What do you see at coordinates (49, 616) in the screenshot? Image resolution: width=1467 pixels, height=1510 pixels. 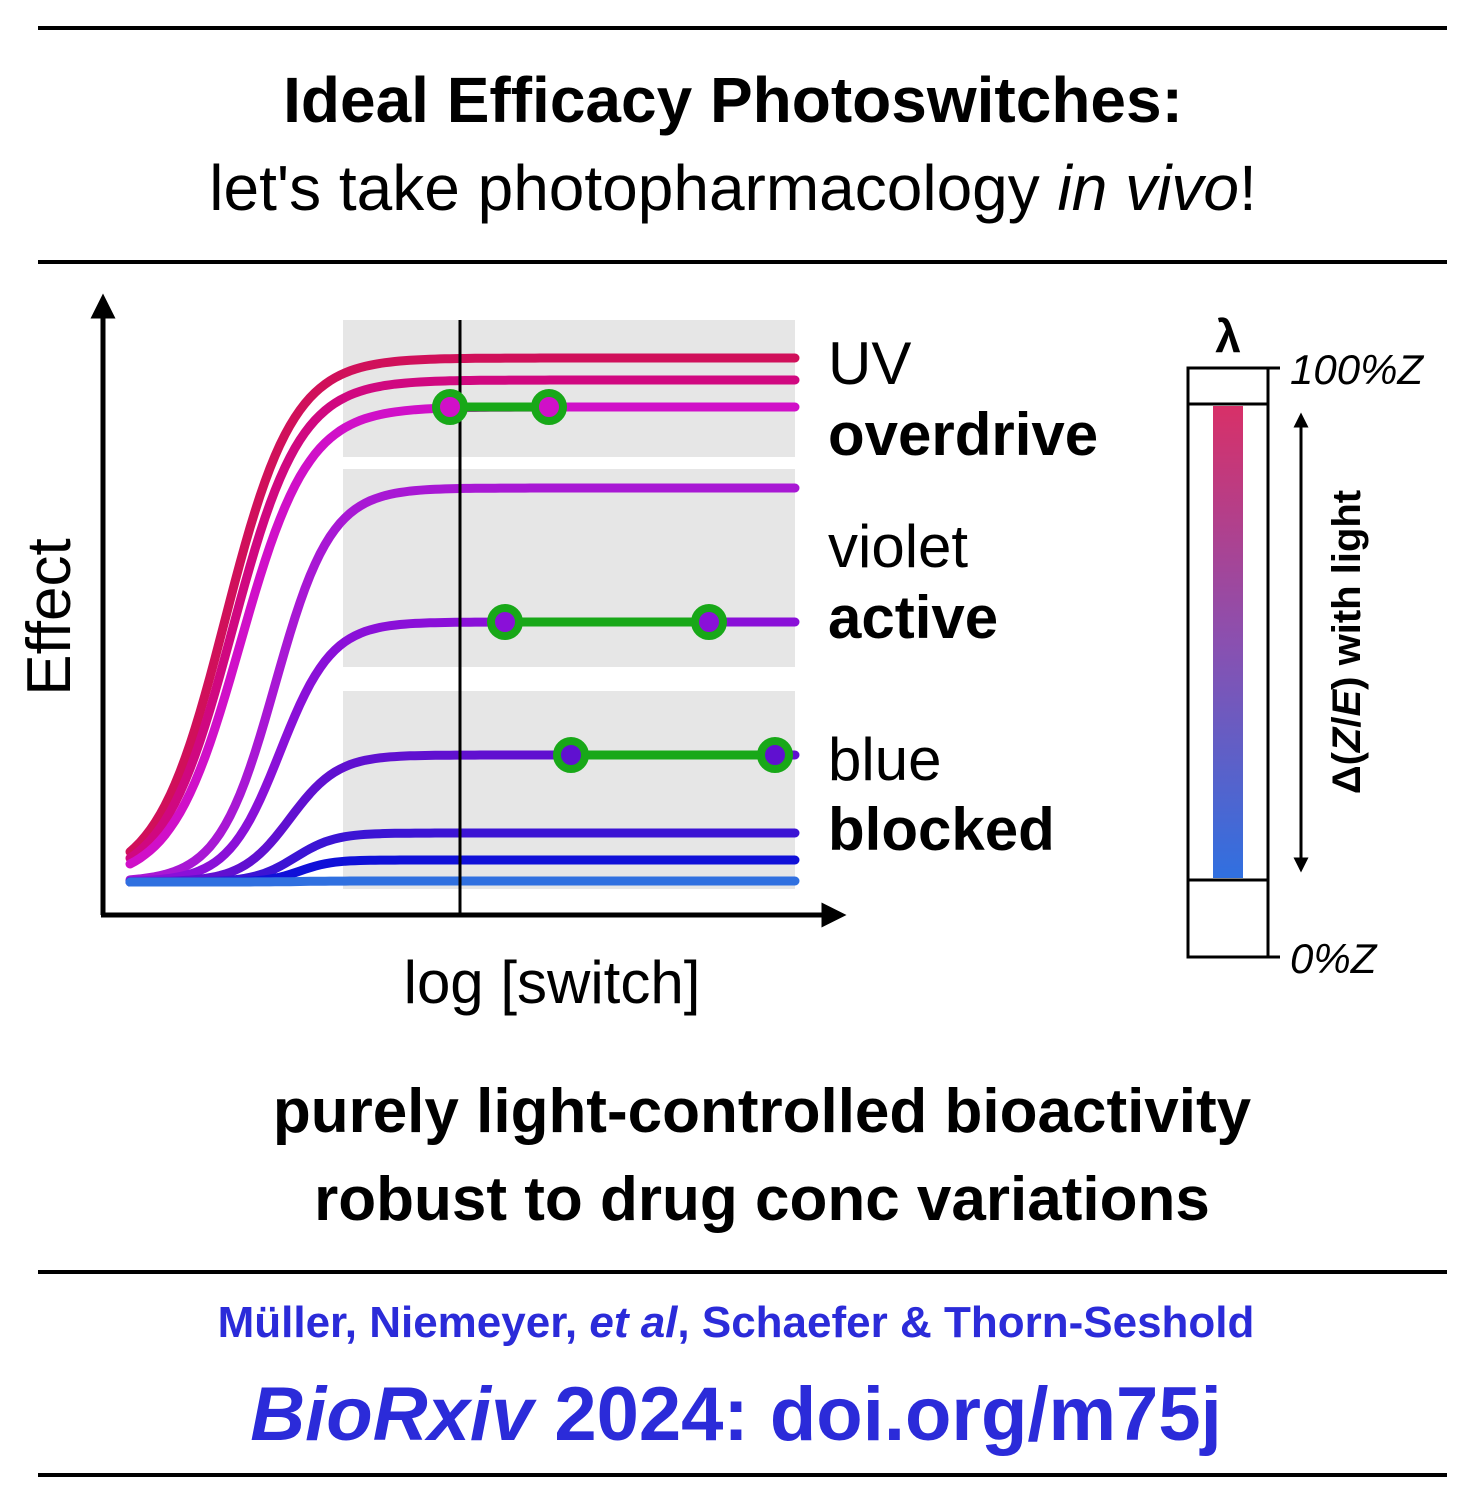 I see `y-axis-label: Effect` at bounding box center [49, 616].